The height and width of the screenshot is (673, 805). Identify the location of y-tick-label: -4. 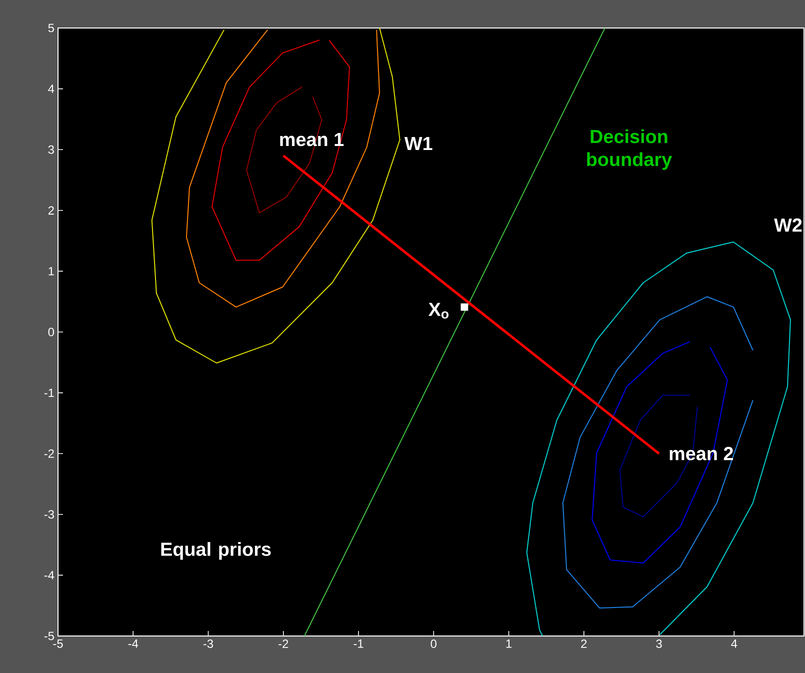
(49, 575).